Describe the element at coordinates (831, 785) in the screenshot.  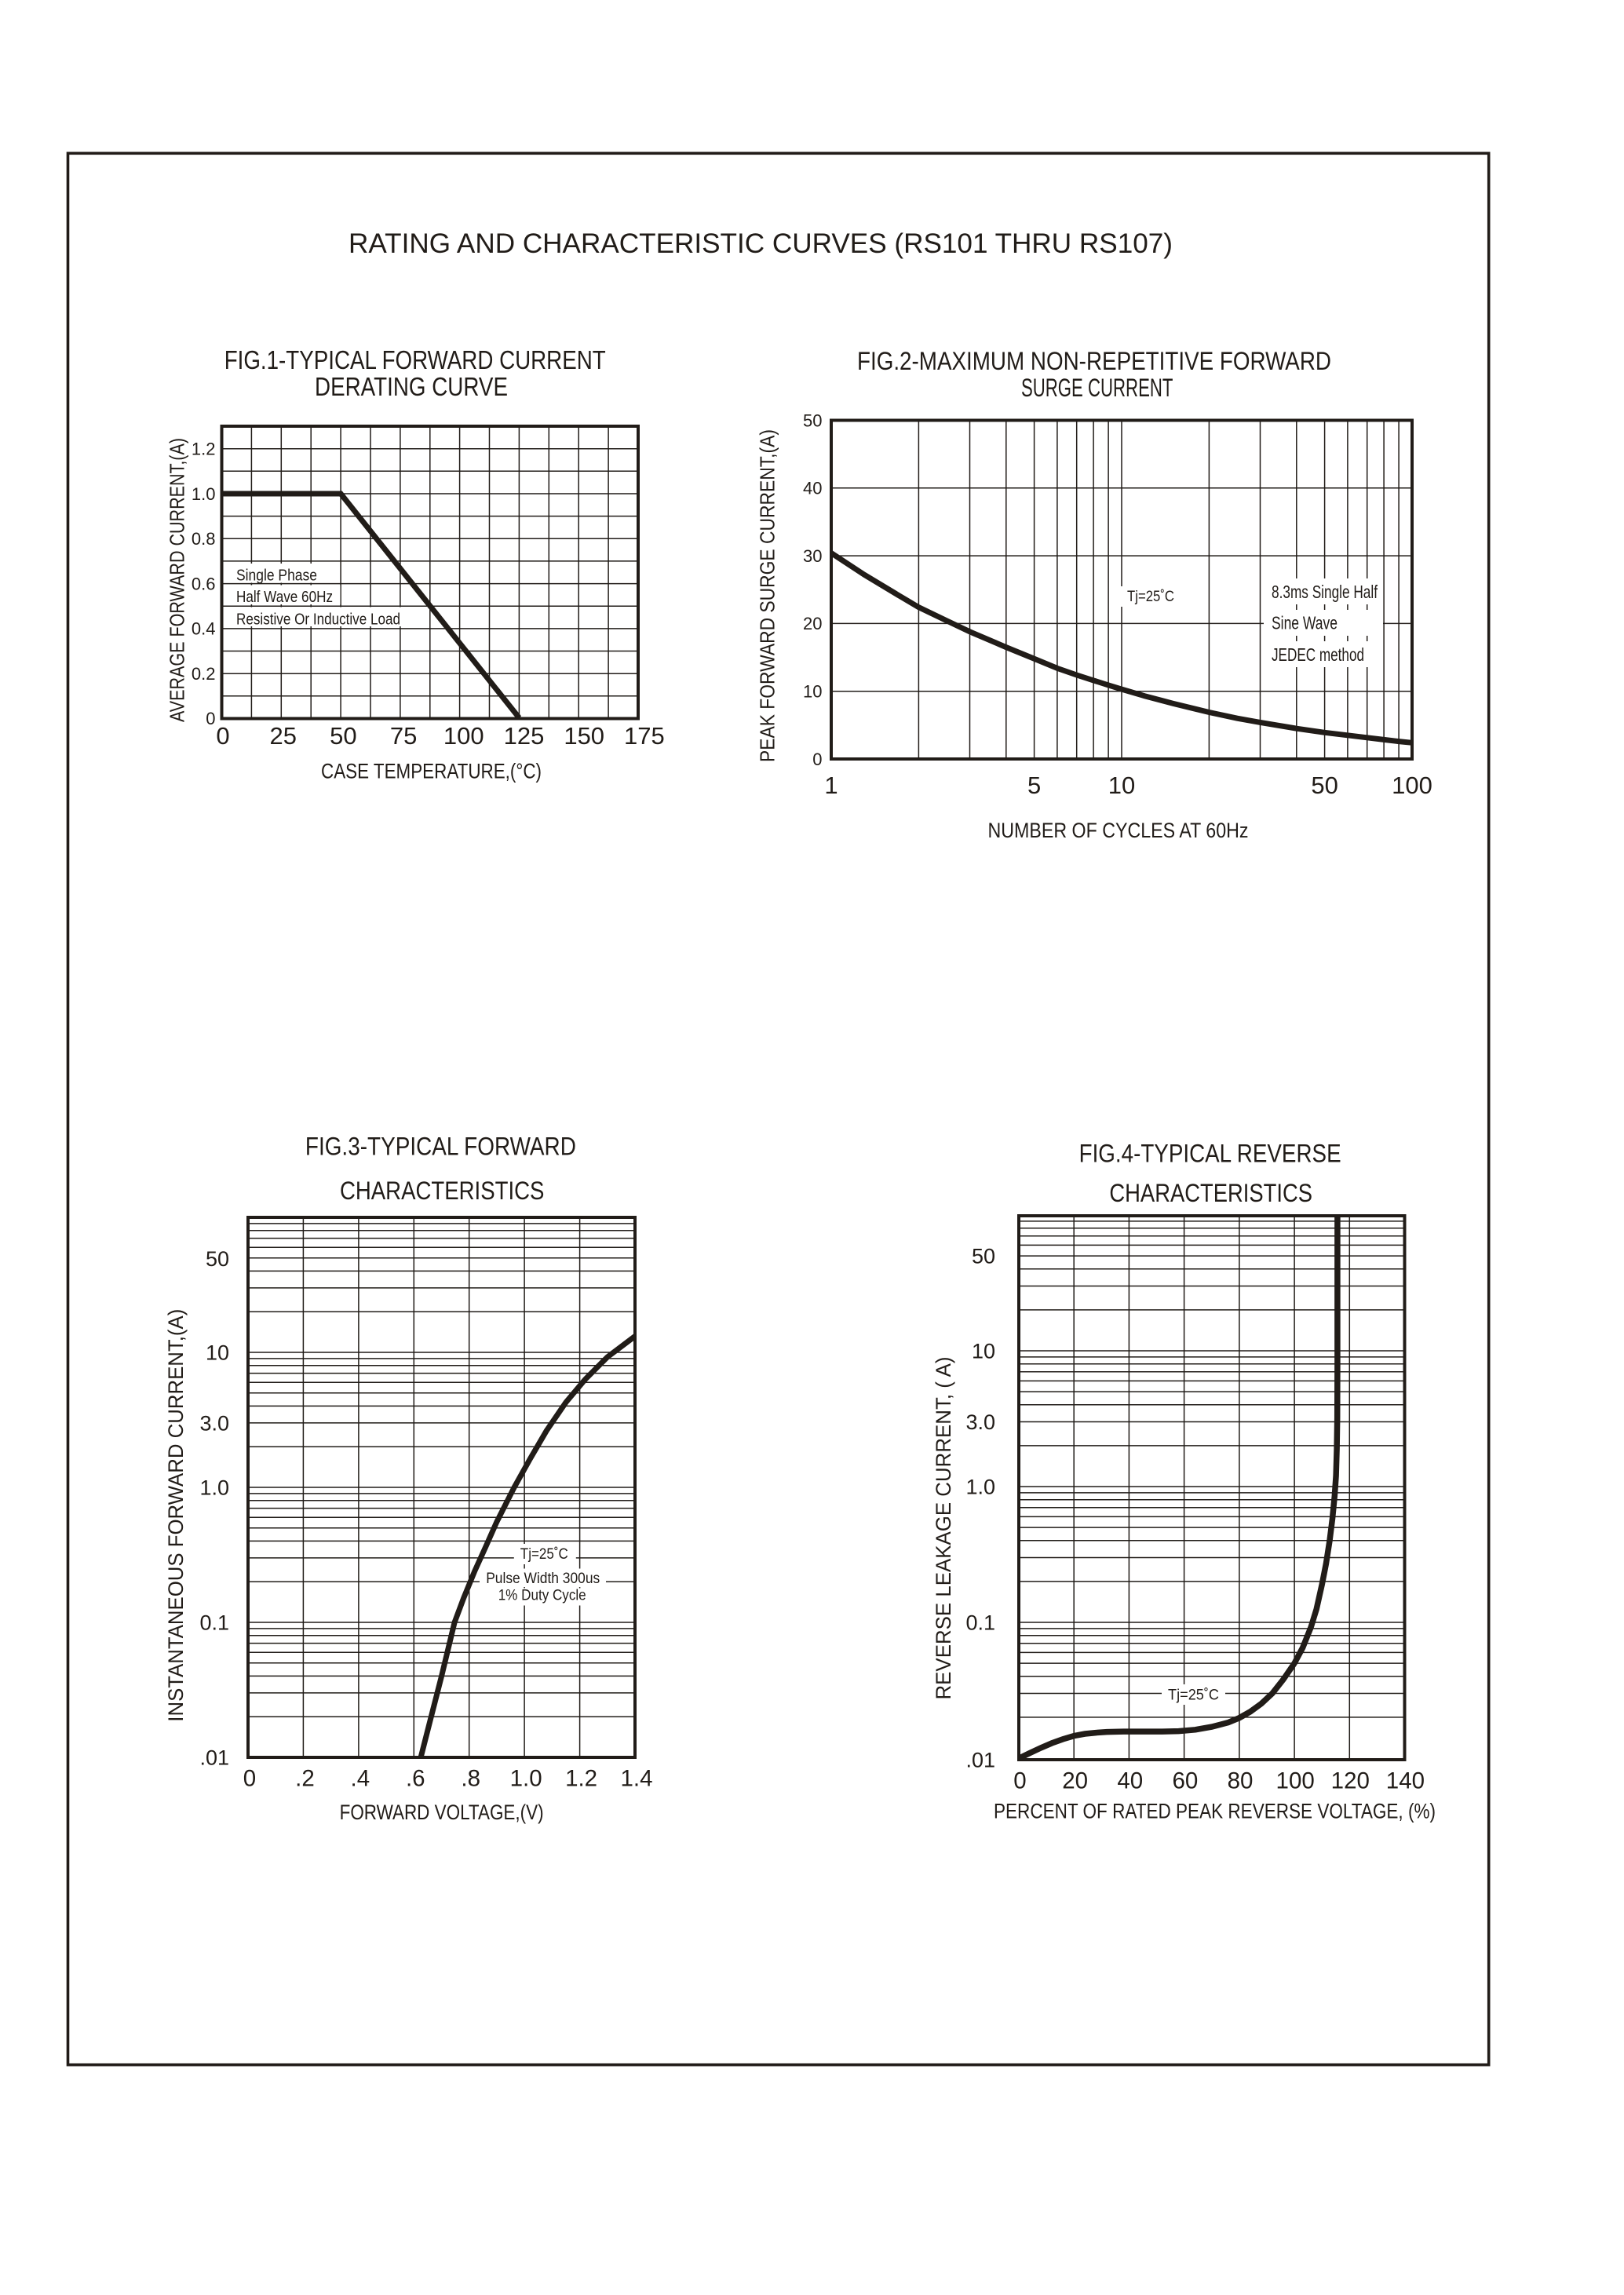
I see `svg-text: 1` at that location.